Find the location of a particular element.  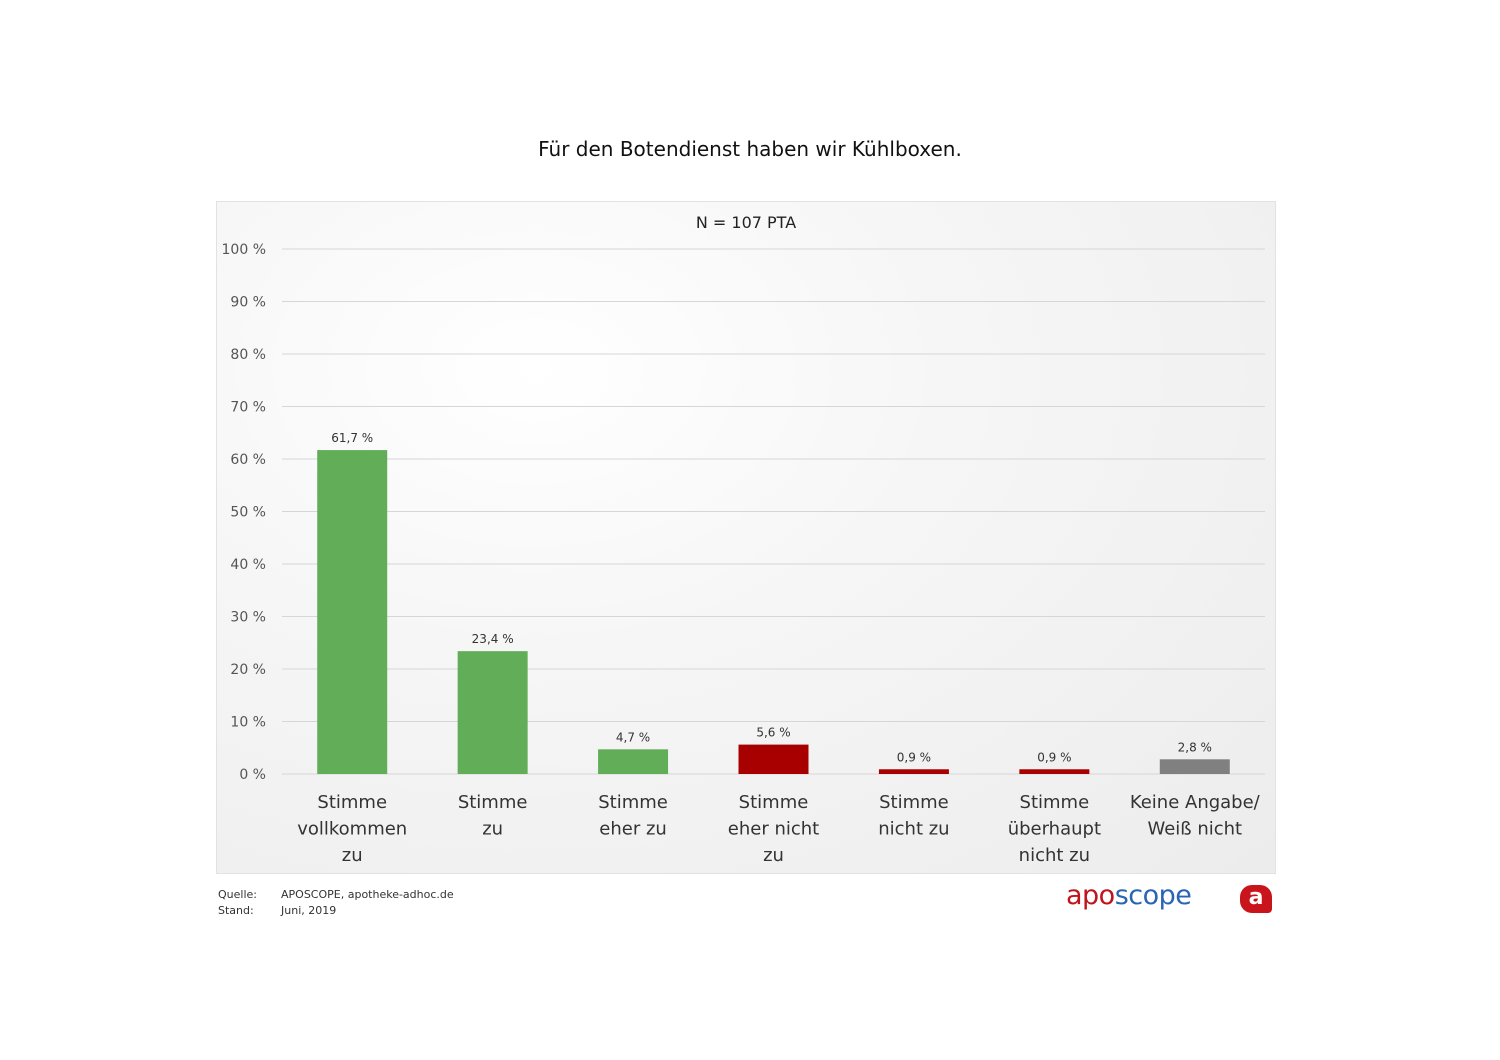

data-label: 61,7 % is located at coordinates (352, 438).